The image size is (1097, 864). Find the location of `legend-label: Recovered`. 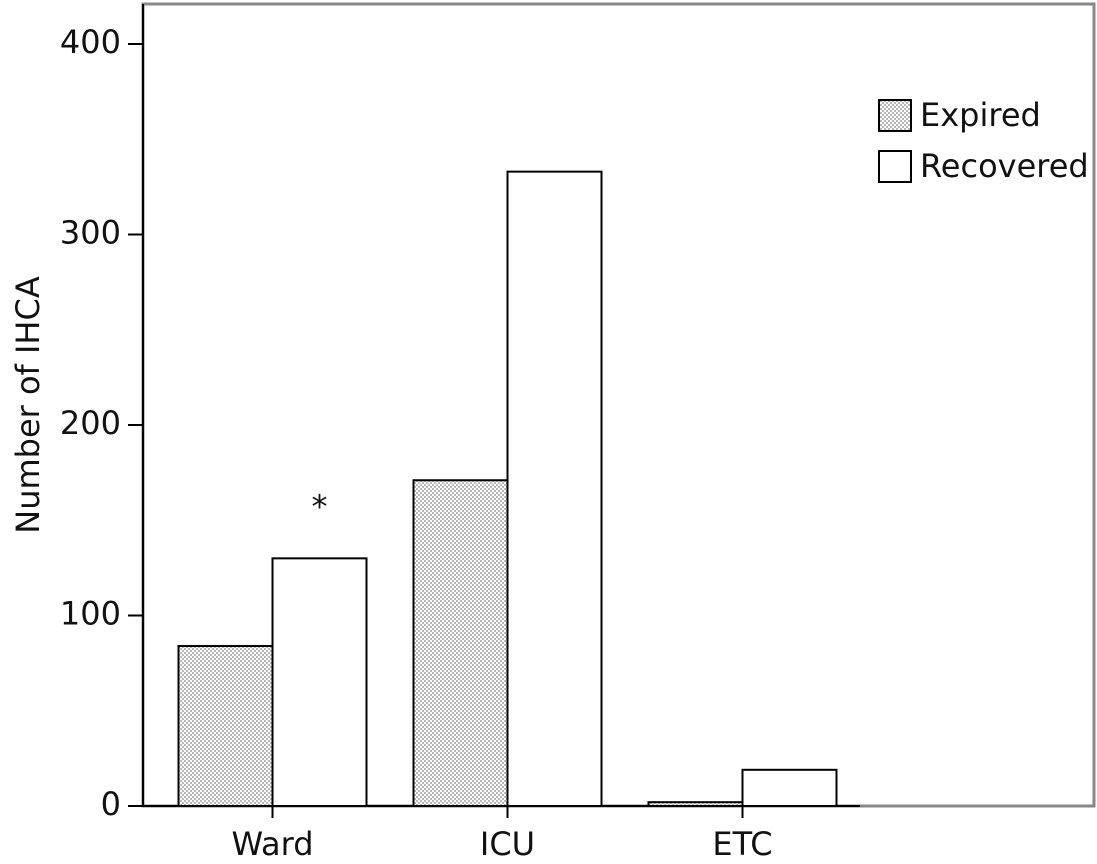

legend-label: Recovered is located at coordinates (1004, 166).